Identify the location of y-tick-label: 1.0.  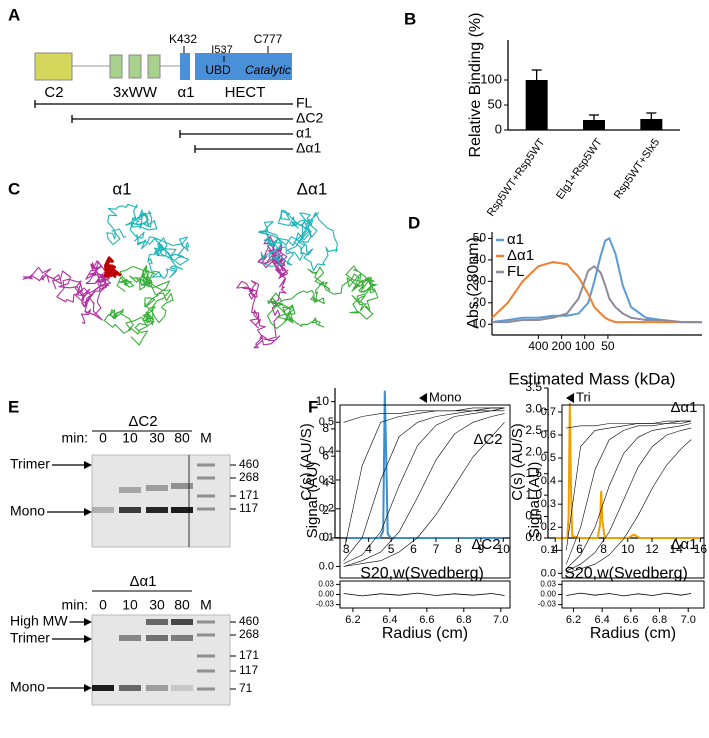
(533, 494).